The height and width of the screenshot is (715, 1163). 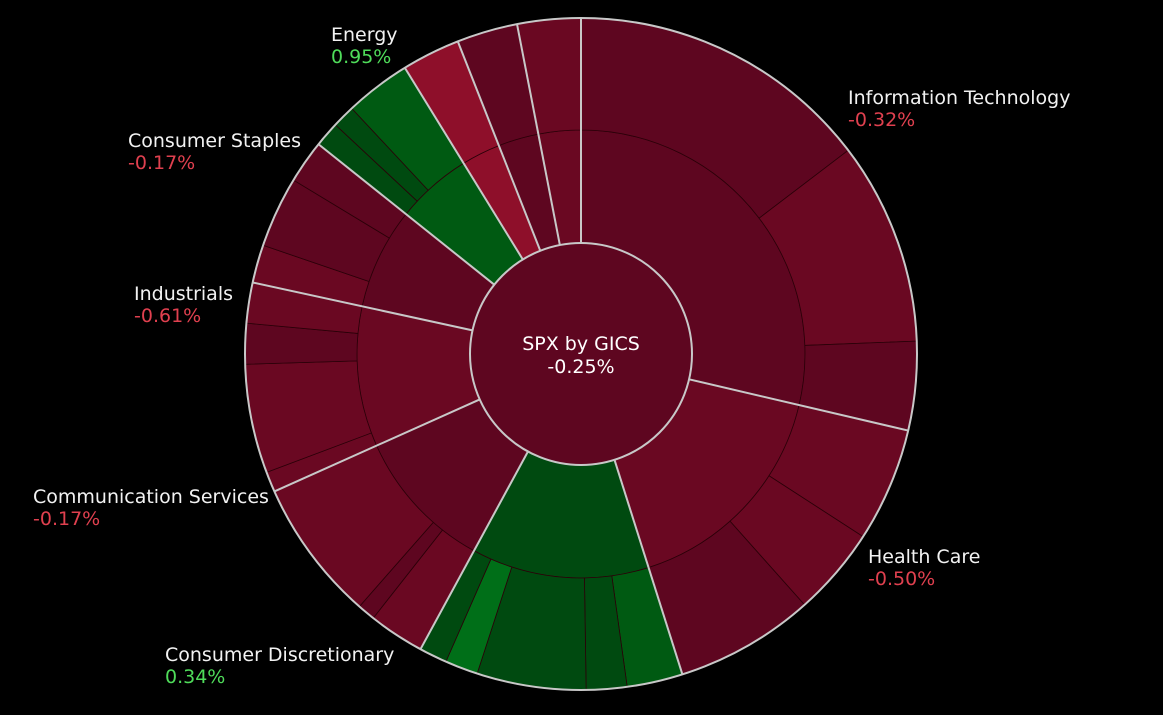 What do you see at coordinates (882, 120) in the screenshot?
I see `sector-change-information-technology: -0.32%` at bounding box center [882, 120].